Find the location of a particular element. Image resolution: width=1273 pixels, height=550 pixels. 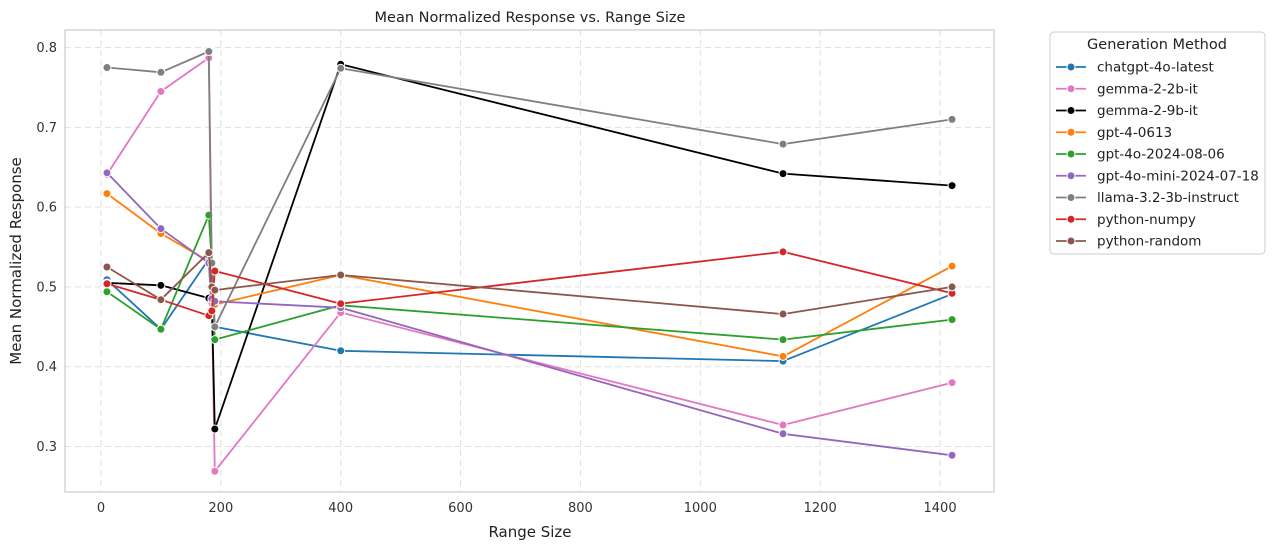

x-axis-ticks: 0 200 400 600 800 1000 1200 1400 is located at coordinates (527, 508).